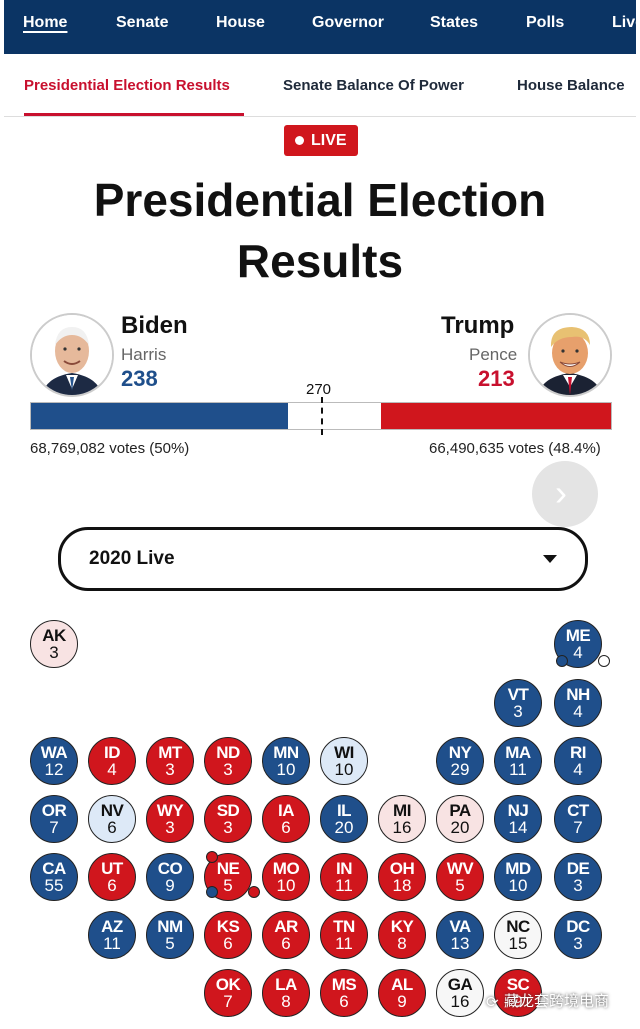 The width and height of the screenshot is (640, 1029). I want to click on state-nv: NV 6, so click(112, 819).